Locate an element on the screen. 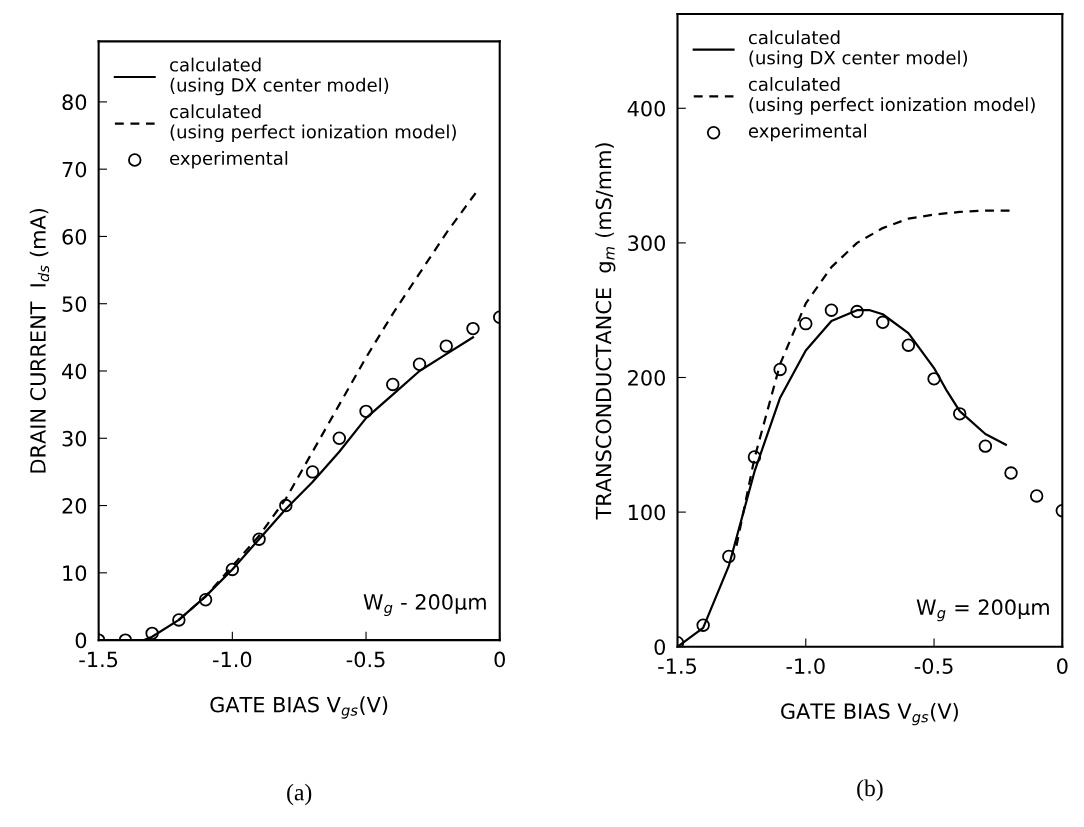 This screenshot has height=827, width=1084. annotation: W$_{g}$ = 200μm is located at coordinates (982, 610).